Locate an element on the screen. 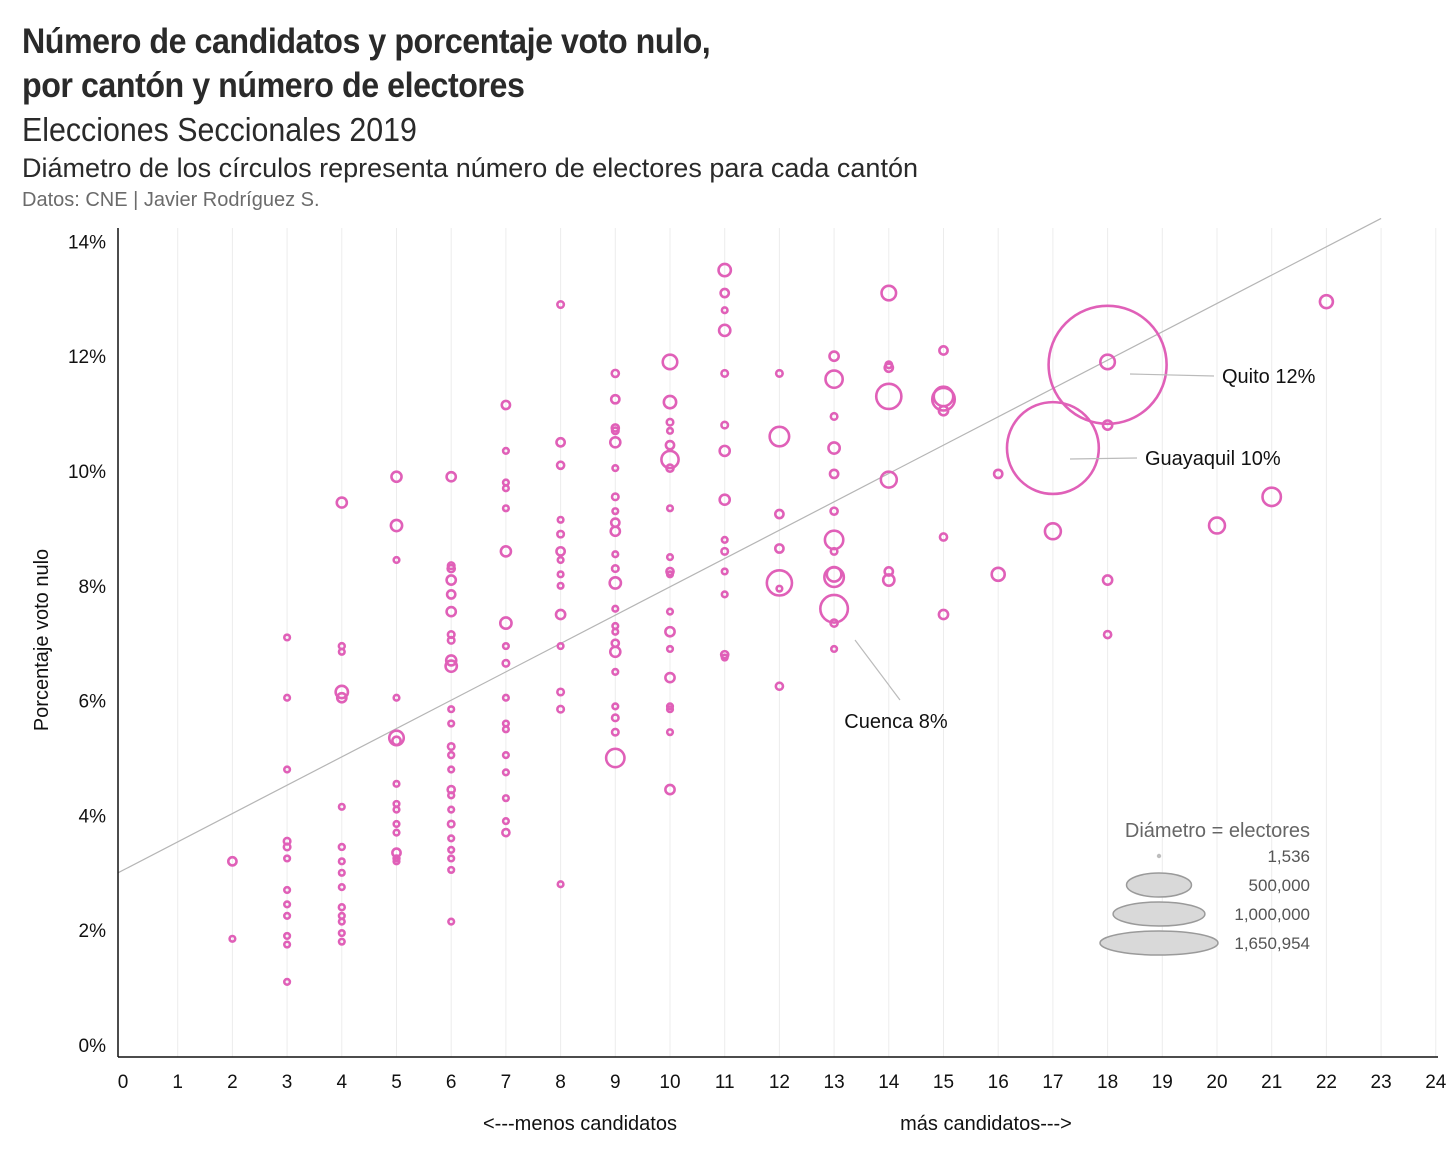 Image resolution: width=1456 pixels, height=1165 pixels. x-tick-10: 10 is located at coordinates (669, 1082).